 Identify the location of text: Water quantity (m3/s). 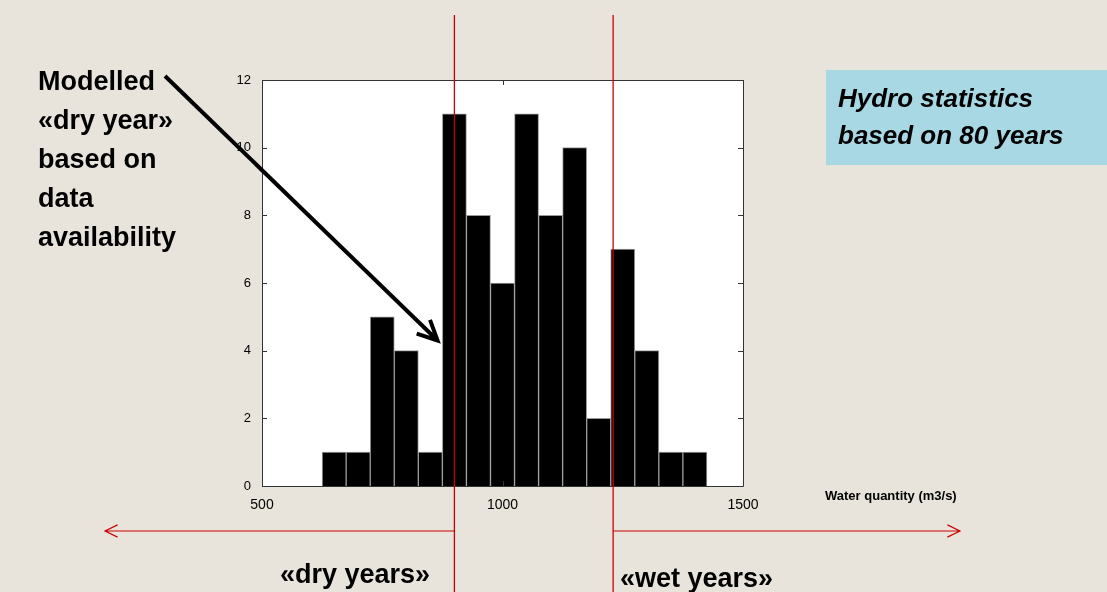
(891, 496).